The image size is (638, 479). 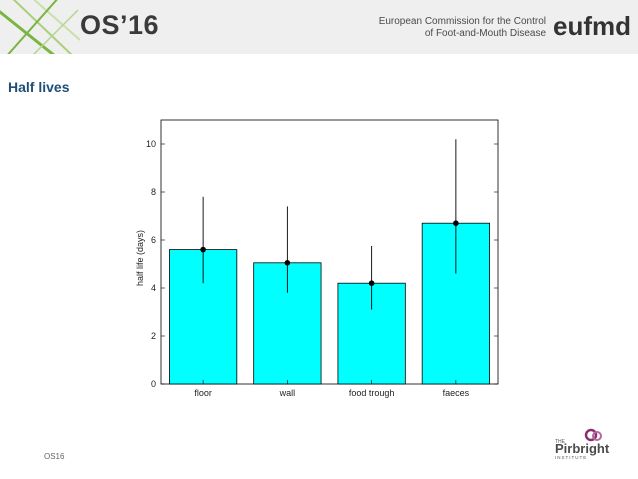 What do you see at coordinates (203, 393) in the screenshot?
I see `x-tick-label: floor` at bounding box center [203, 393].